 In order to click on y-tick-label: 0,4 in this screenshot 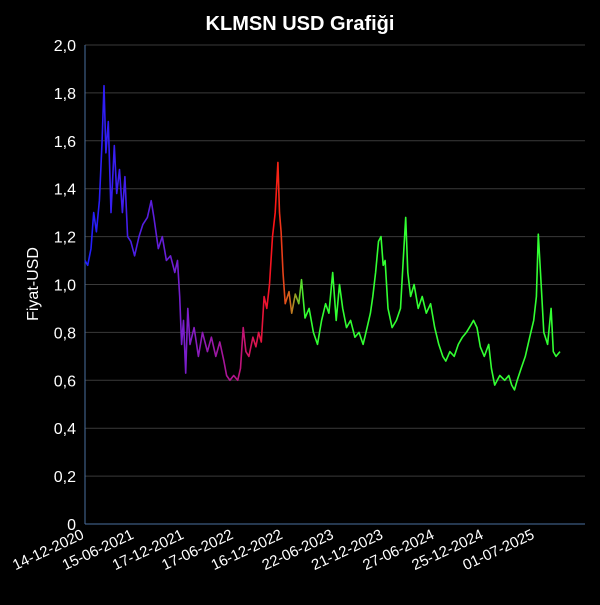, I will do `click(65, 429)`.